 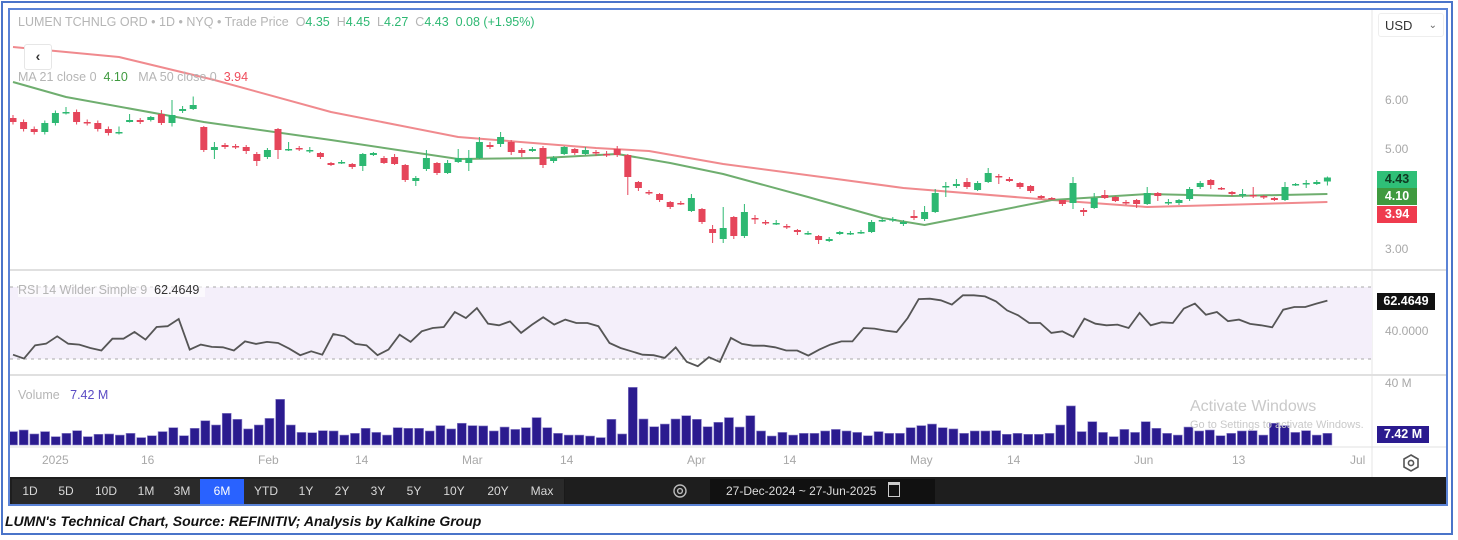 I want to click on range-button-3y: 3Y, so click(x=378, y=491).